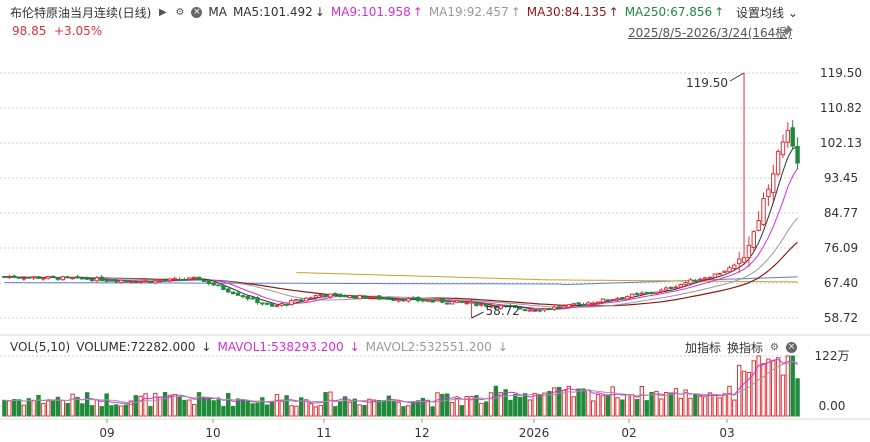 This screenshot has height=442, width=870. I want to click on time-tick-label: 03, so click(726, 433).